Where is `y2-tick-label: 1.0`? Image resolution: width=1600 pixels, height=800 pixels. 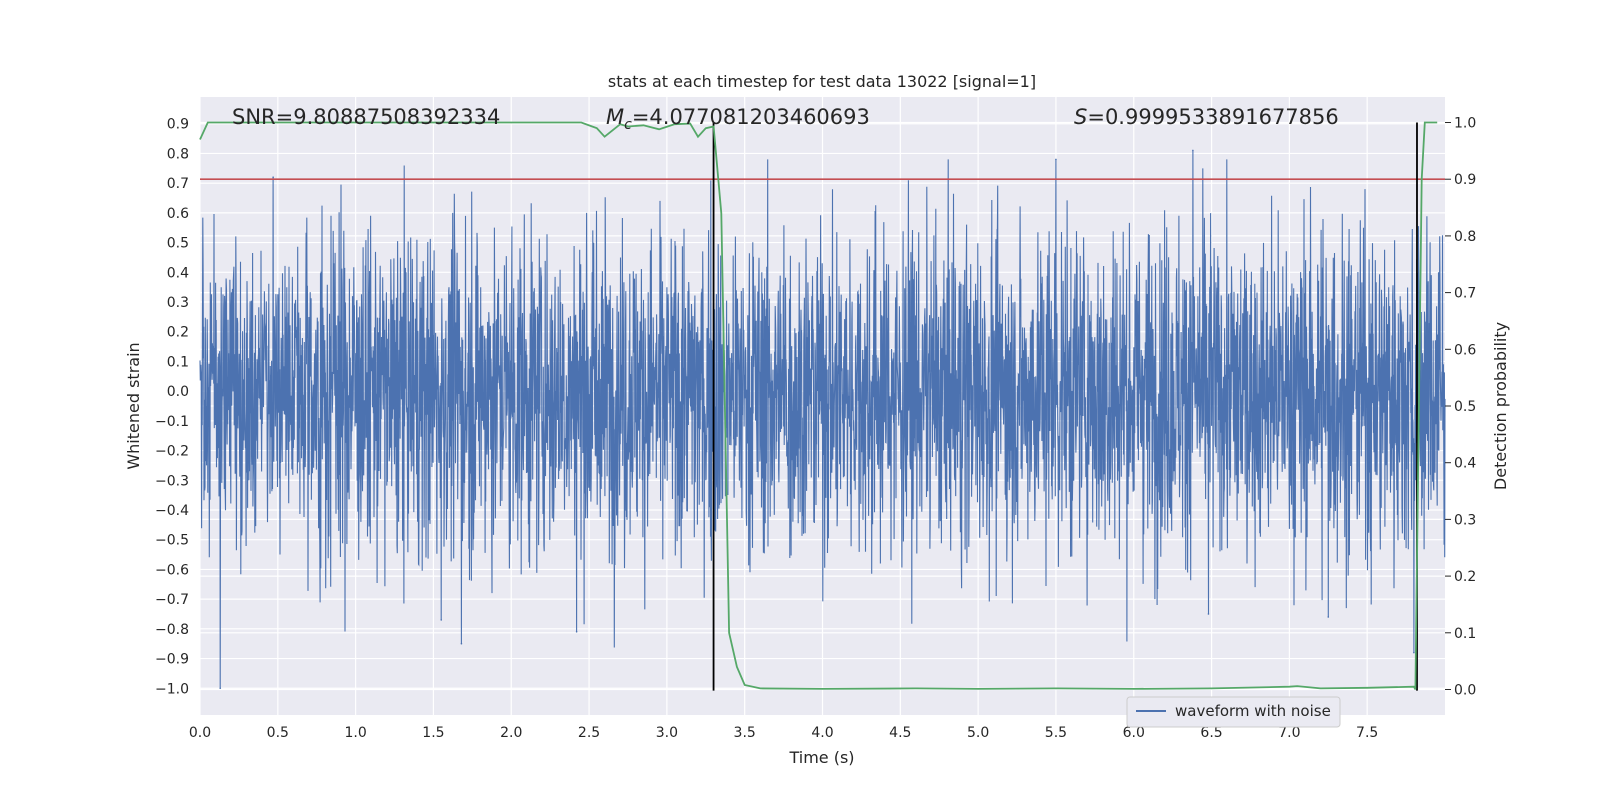 y2-tick-label: 1.0 is located at coordinates (1465, 124).